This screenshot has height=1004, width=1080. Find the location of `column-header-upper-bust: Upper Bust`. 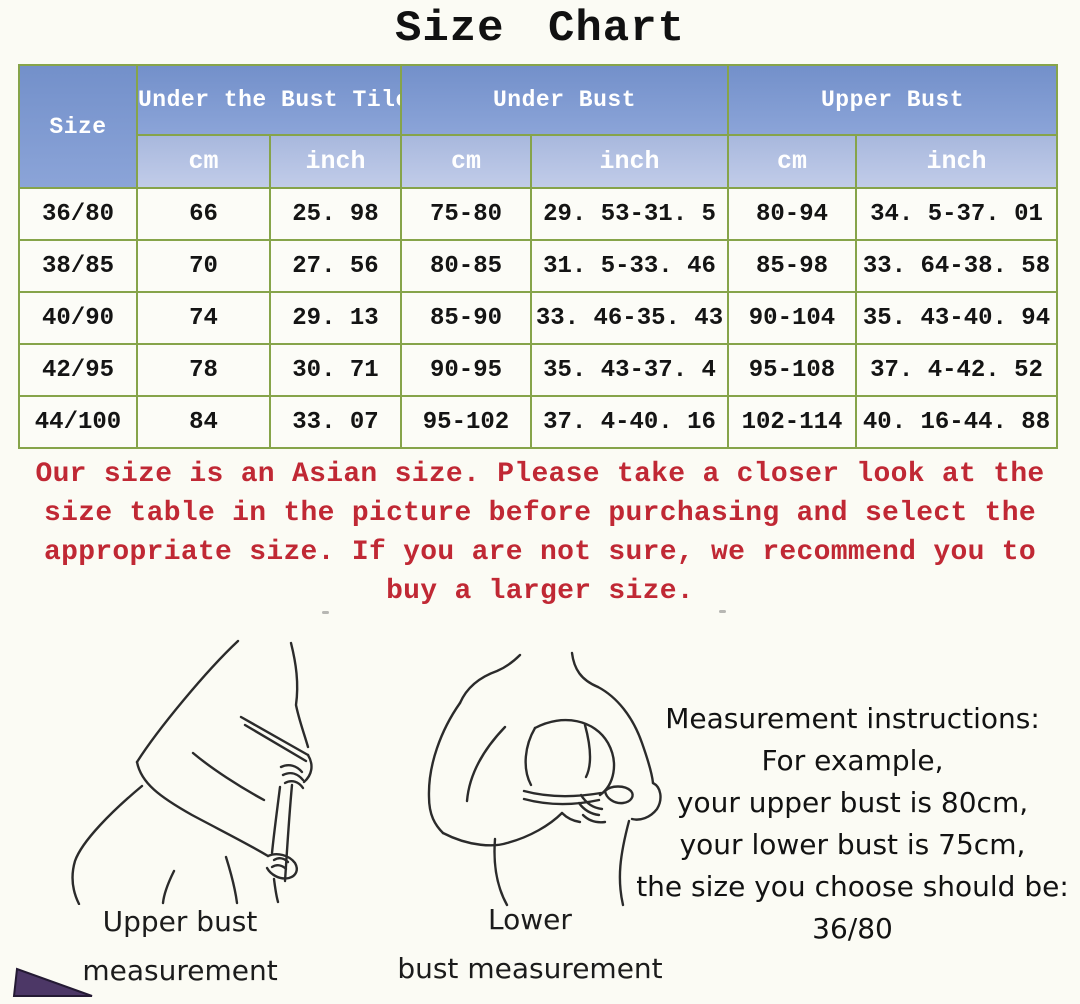

column-header-upper-bust: Upper Bust is located at coordinates (892, 100).